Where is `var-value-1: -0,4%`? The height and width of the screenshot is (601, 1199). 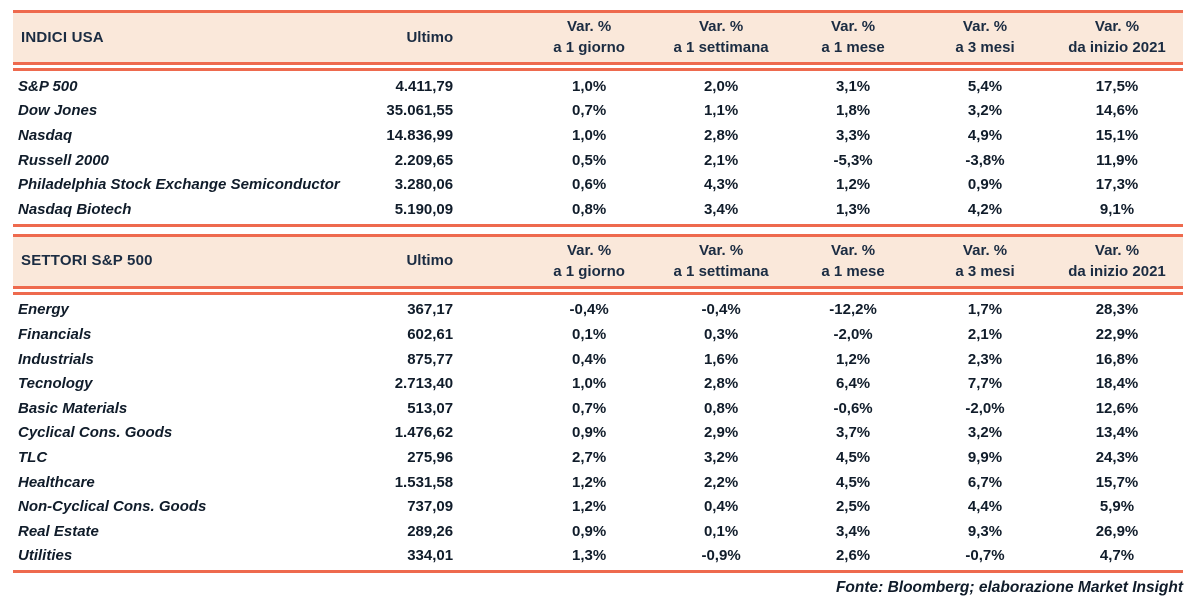
var-value-1: -0,4% is located at coordinates (589, 310).